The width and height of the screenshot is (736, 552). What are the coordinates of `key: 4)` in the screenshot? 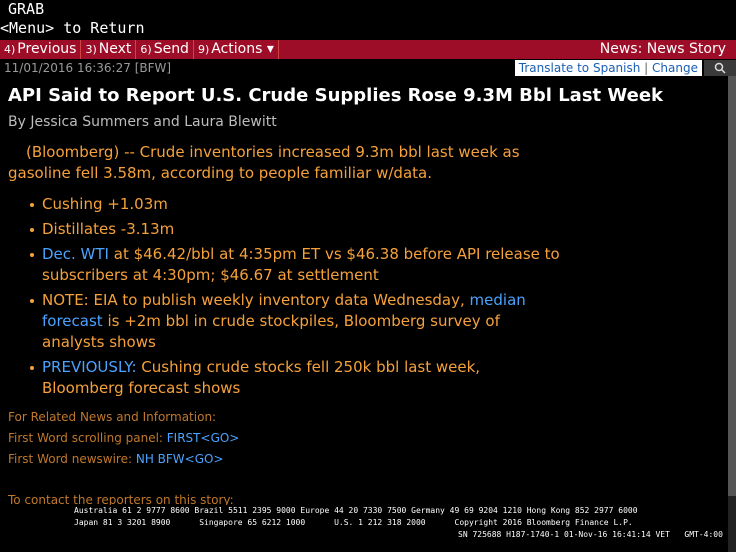 It's located at (10, 49).